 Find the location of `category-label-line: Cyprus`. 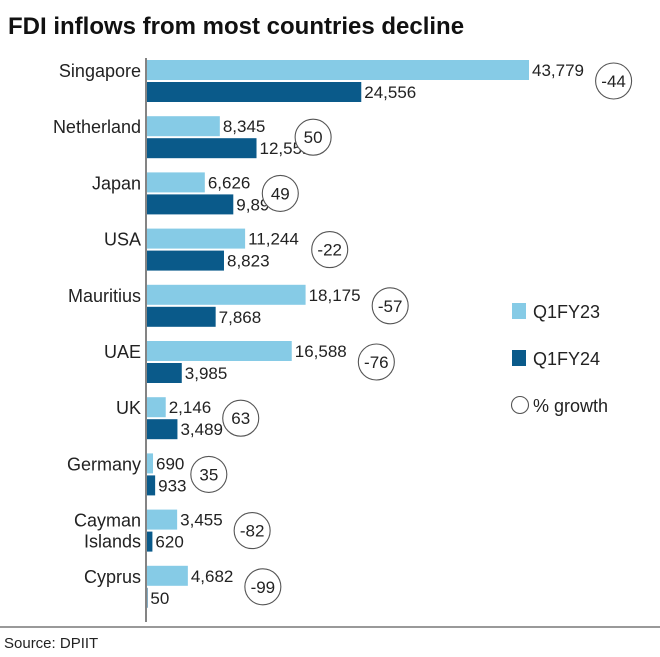

category-label-line: Cyprus is located at coordinates (112, 577).